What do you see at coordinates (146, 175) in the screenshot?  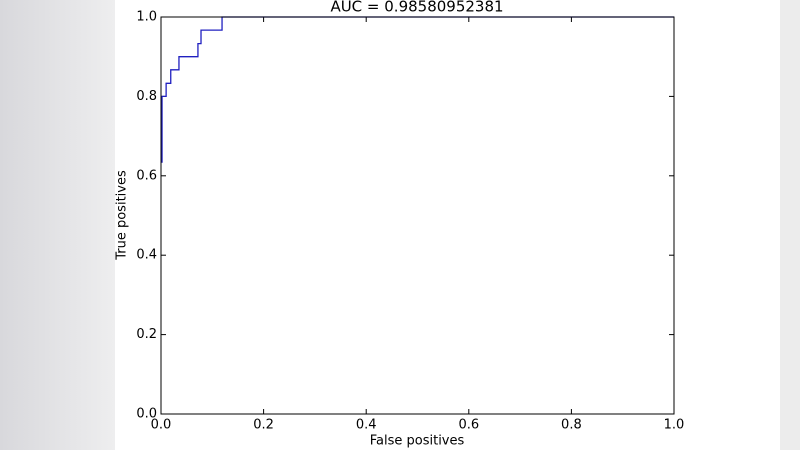 I see `y-tick-label: 0.6` at bounding box center [146, 175].